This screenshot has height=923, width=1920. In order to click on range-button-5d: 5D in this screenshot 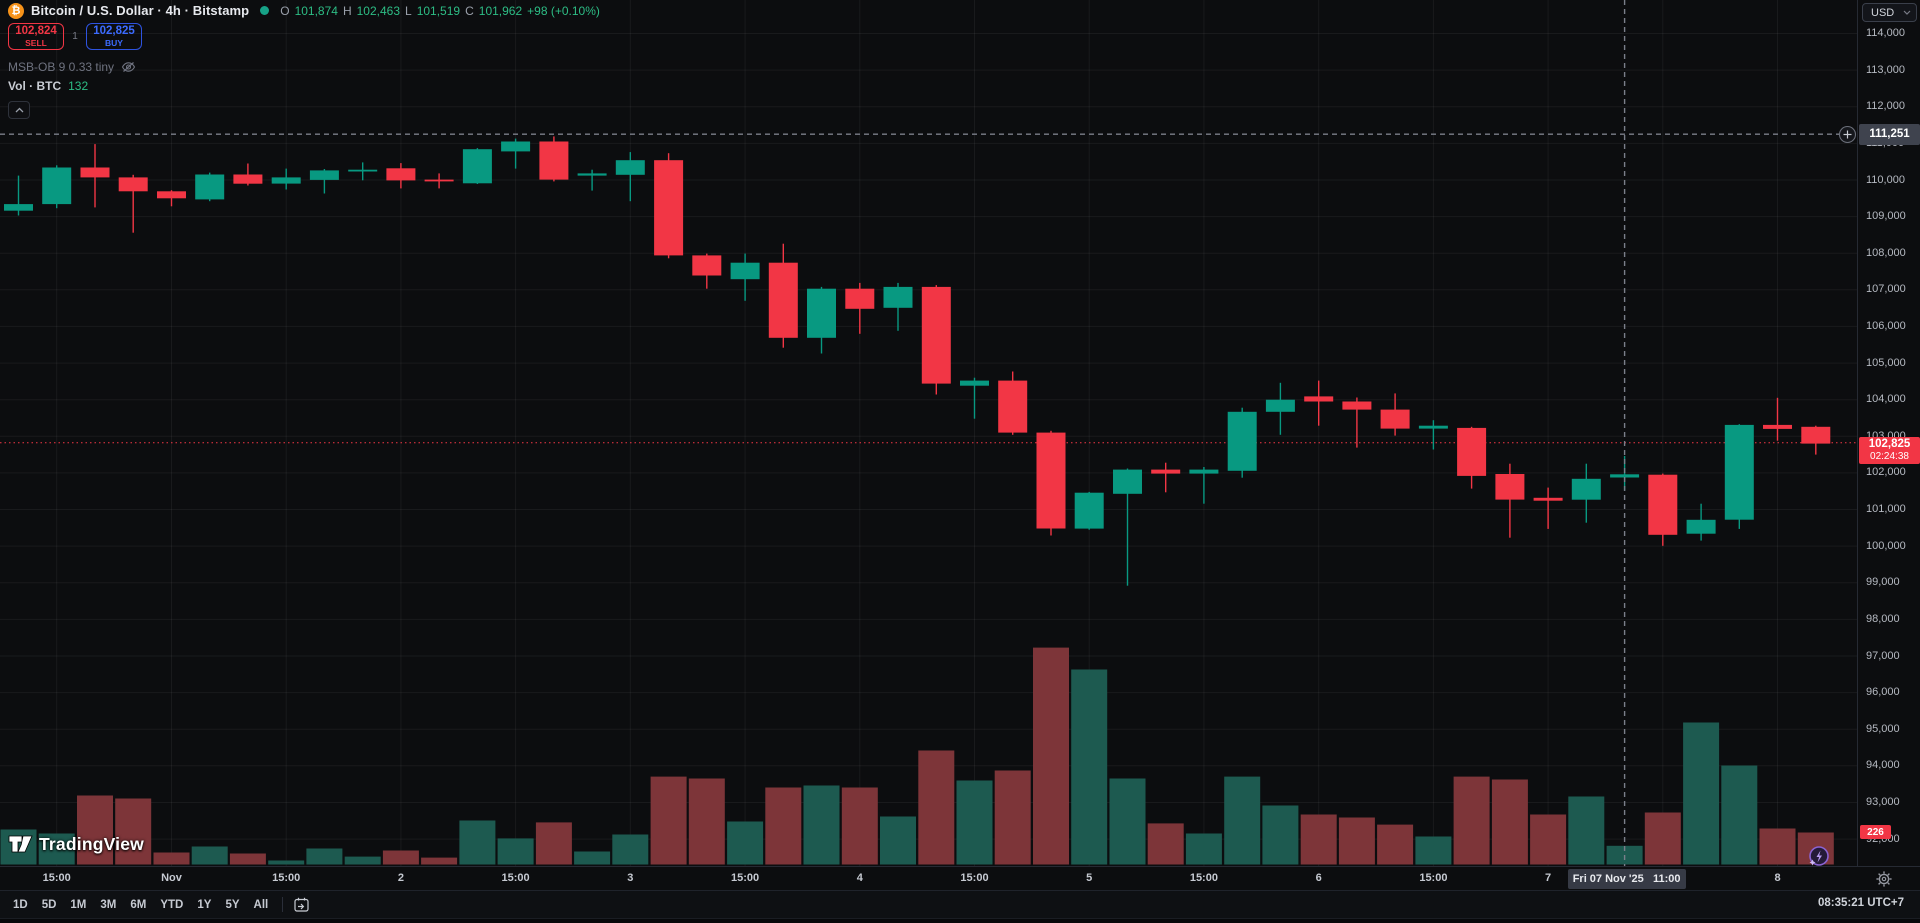, I will do `click(49, 904)`.